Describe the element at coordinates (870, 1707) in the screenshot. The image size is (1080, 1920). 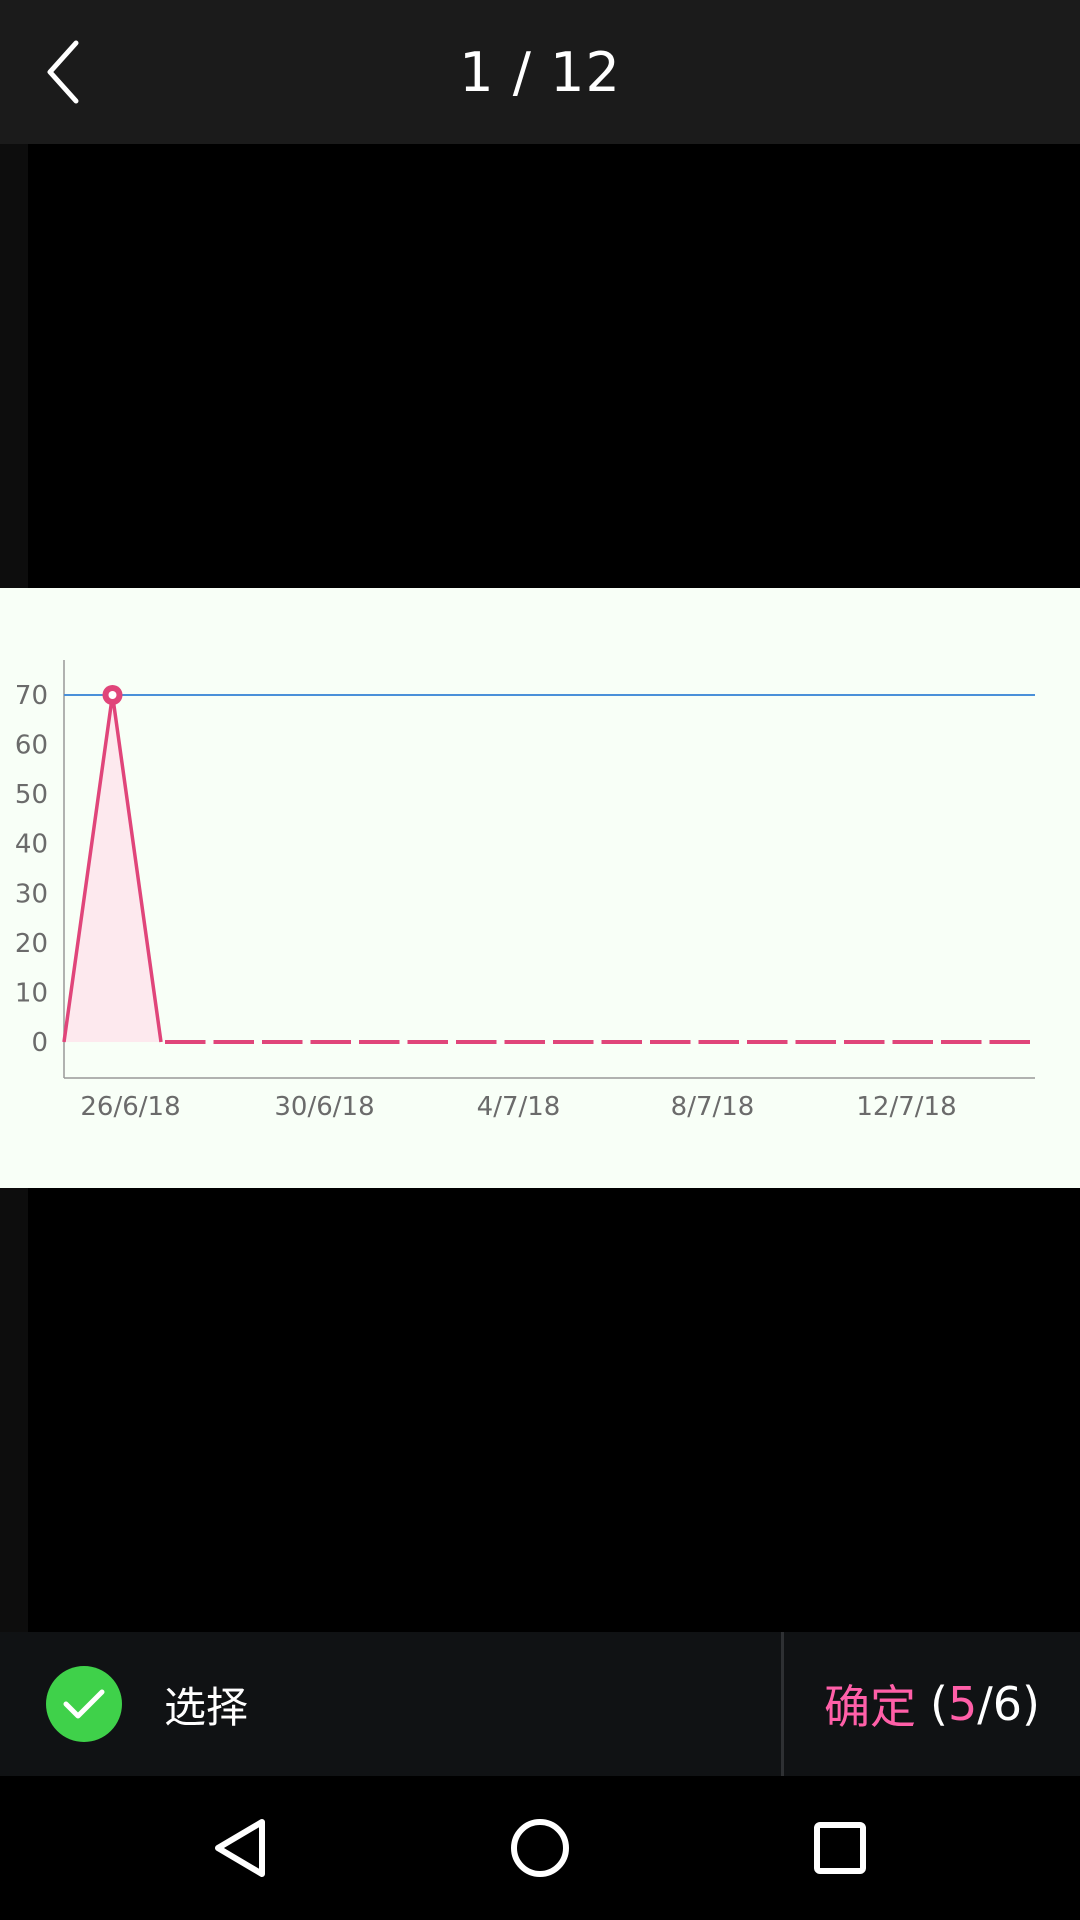
I see `confirm-label: 确定` at that location.